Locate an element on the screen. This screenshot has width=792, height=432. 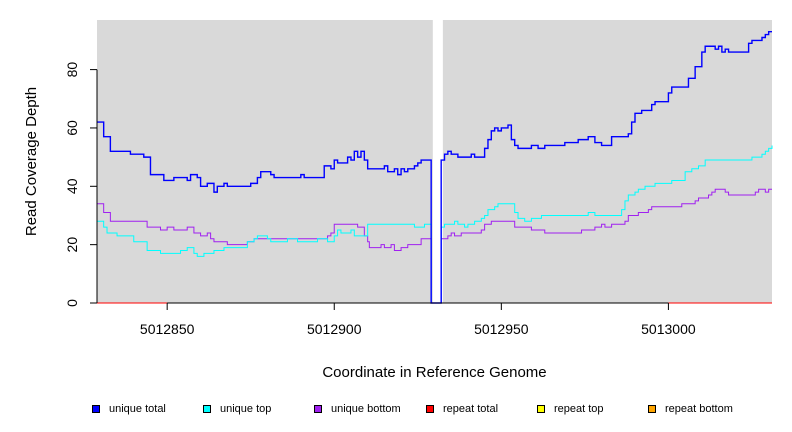
x-tick-label: 5012850 is located at coordinates (167, 329).